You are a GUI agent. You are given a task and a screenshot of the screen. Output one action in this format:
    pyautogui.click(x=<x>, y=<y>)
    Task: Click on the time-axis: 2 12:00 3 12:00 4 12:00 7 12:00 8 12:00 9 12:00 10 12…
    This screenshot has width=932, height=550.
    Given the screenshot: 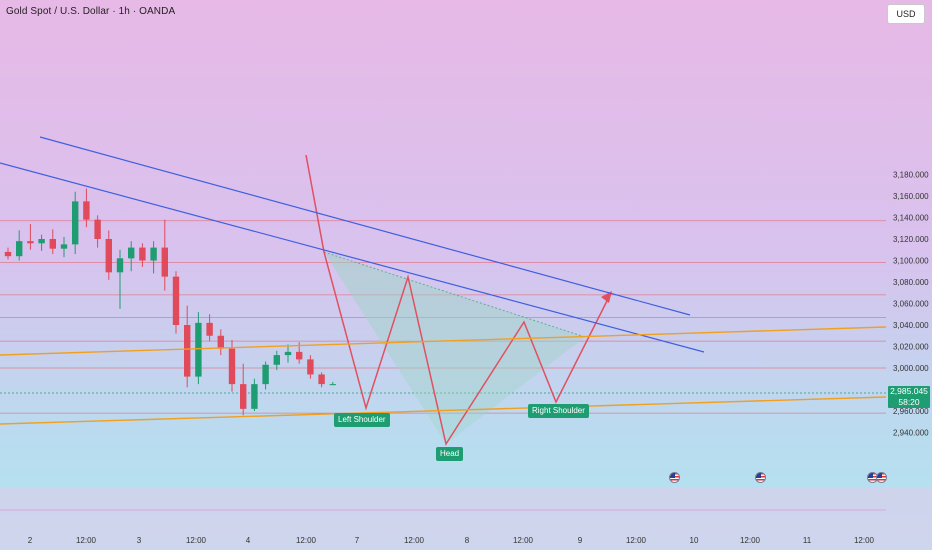 What is the action you would take?
    pyautogui.click(x=466, y=519)
    